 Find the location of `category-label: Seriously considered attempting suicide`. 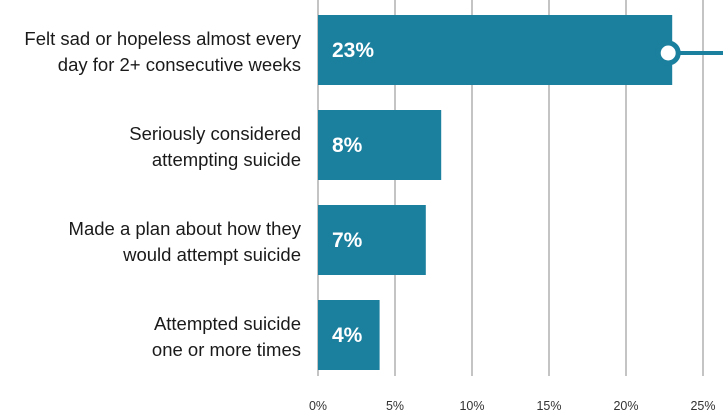

category-label: Seriously considered attempting suicide is located at coordinates (215, 146).